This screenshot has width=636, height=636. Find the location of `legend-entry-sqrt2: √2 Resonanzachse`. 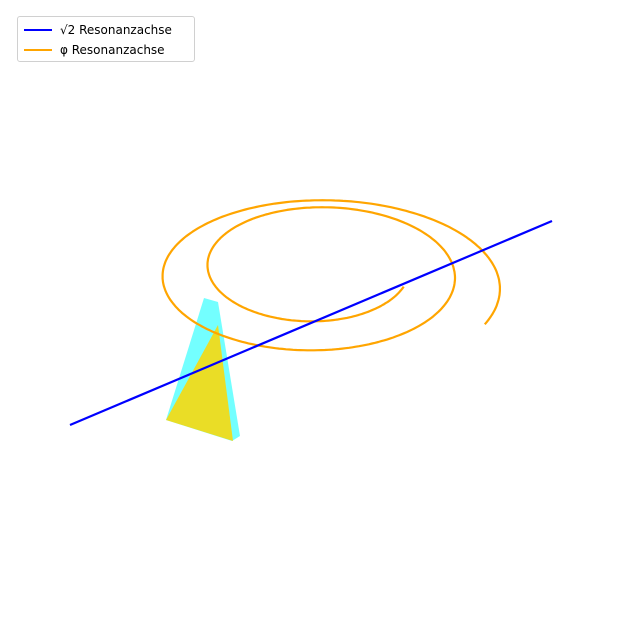

legend-entry-sqrt2: √2 Resonanzachse is located at coordinates (98, 30).